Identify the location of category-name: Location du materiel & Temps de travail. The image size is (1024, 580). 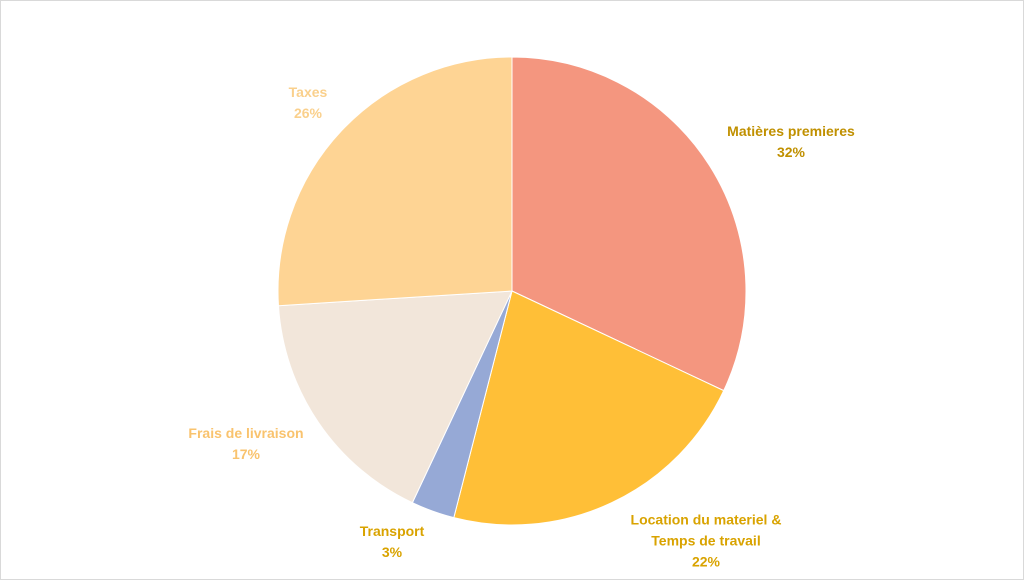
(706, 530).